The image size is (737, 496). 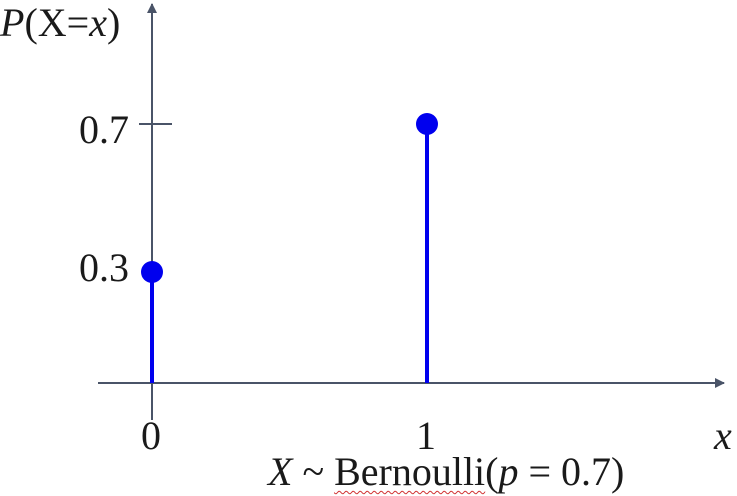 I want to click on y-axis-title: P(X=x), so click(x=60, y=22).